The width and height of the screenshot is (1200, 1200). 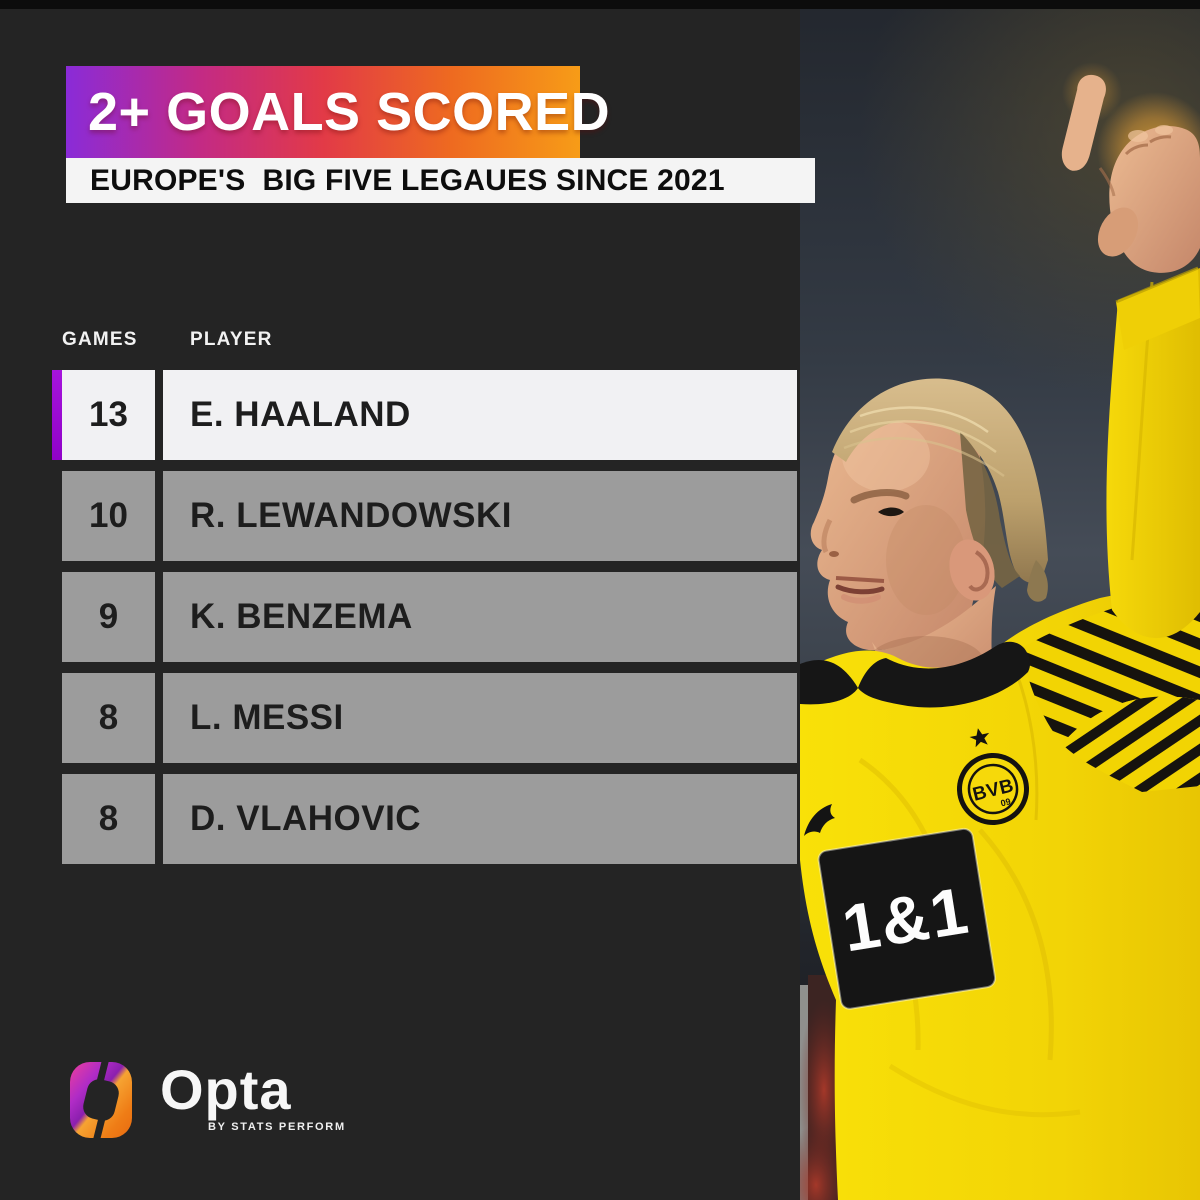 I want to click on collar, so click(x=915, y=674).